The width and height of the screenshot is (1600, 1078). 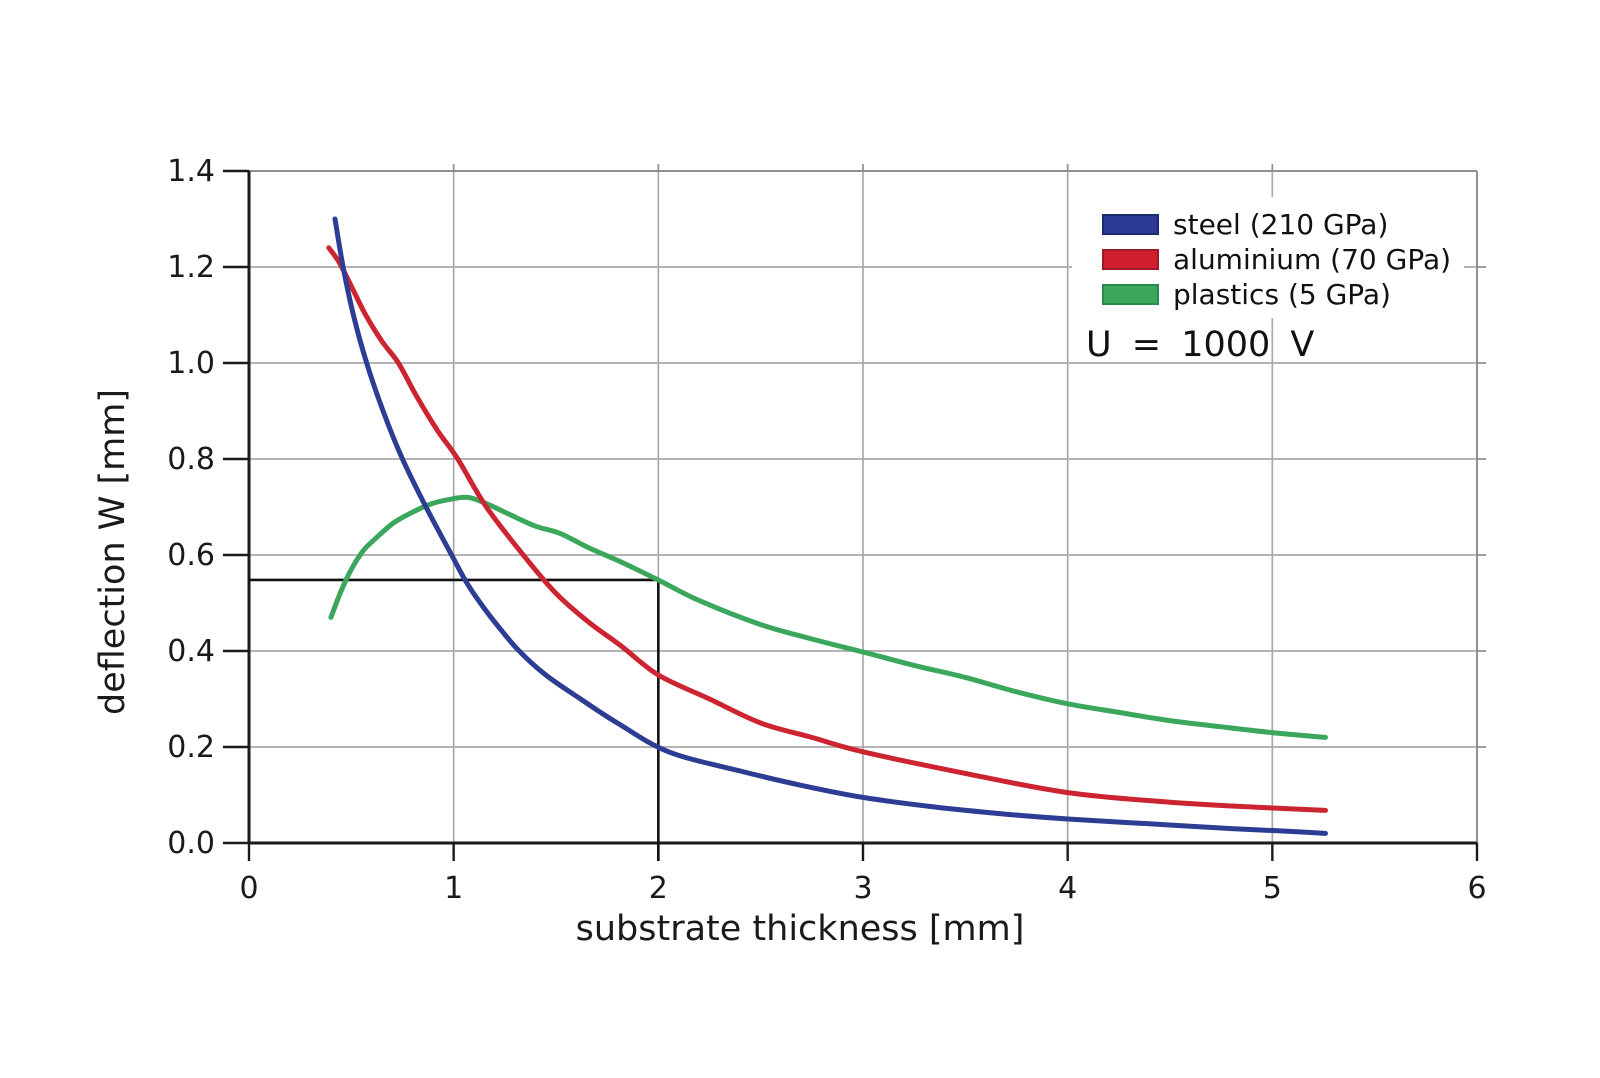 I want to click on y-tick-label-0.2: 0.2, so click(x=191, y=747).